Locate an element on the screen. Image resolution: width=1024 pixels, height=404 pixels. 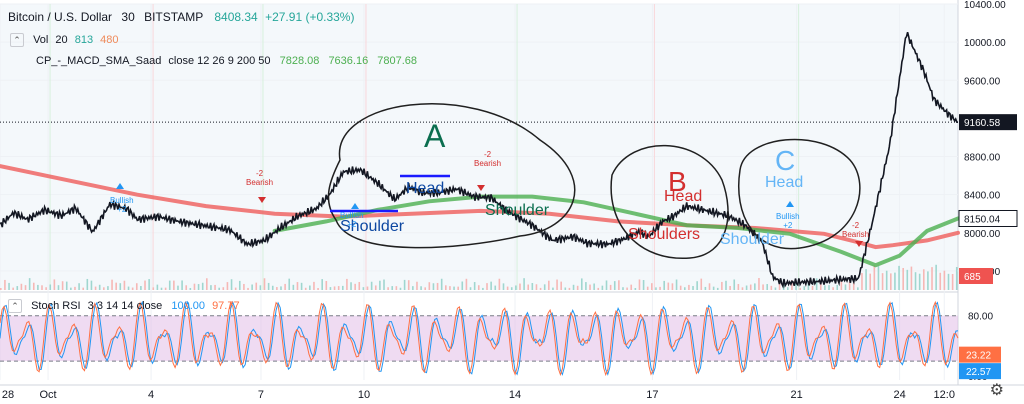
bullish-arrow-icon is located at coordinates (355, 206).